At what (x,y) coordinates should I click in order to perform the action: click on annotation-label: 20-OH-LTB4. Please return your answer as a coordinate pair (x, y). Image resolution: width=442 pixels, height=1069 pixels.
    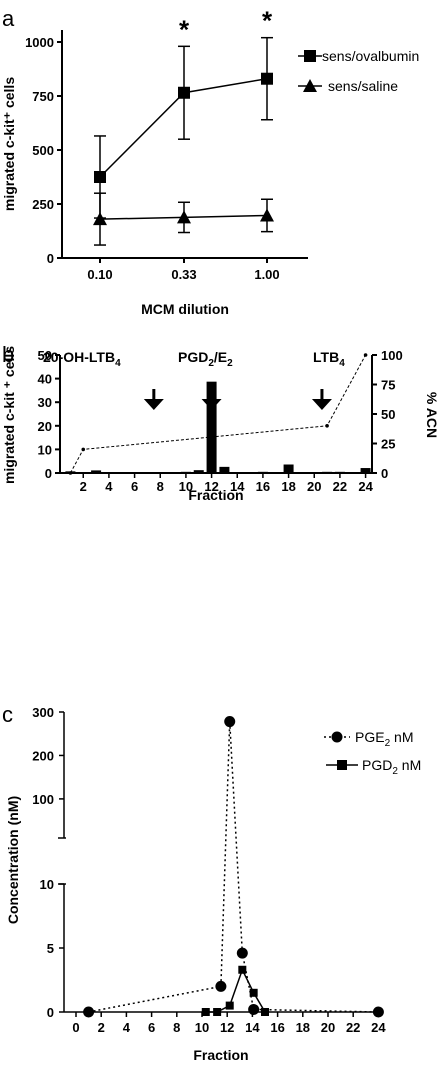
    Looking at the image, I should click on (82, 359).